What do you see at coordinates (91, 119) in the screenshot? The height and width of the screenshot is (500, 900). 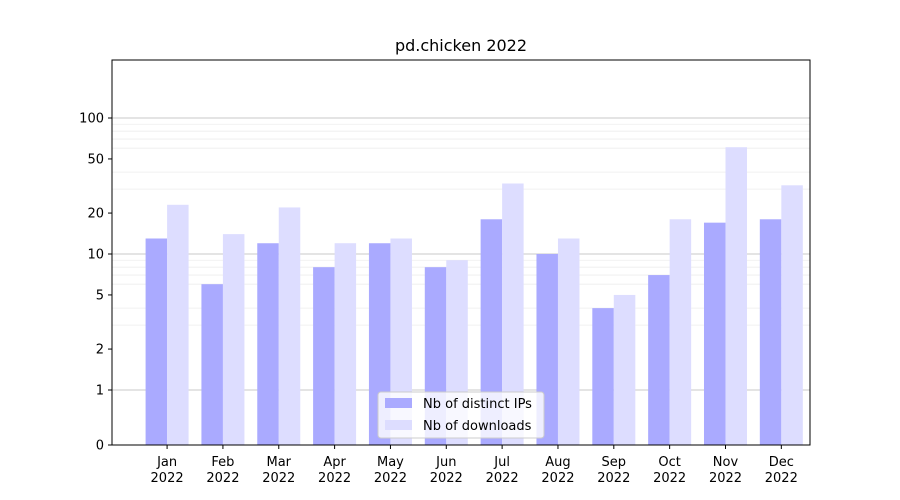 I see `y-tick-label: 100` at bounding box center [91, 119].